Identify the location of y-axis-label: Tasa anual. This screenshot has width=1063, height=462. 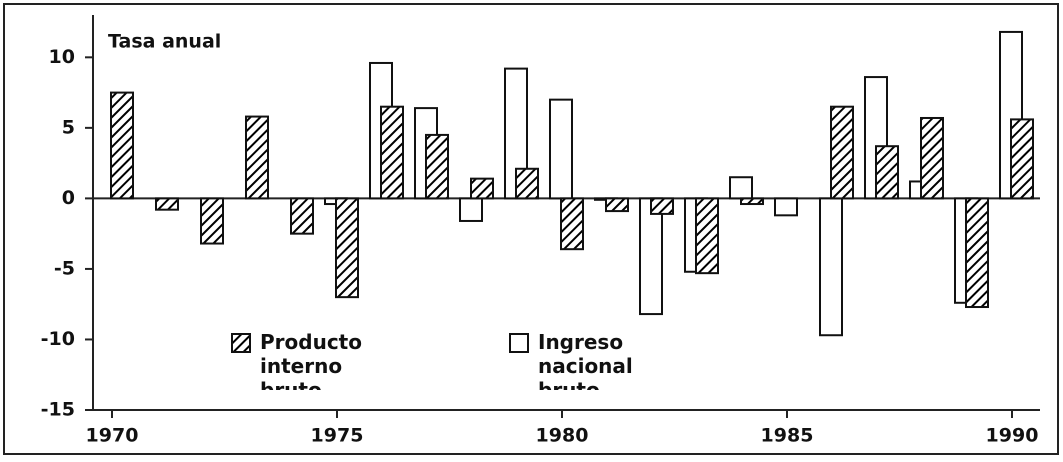
(164, 42).